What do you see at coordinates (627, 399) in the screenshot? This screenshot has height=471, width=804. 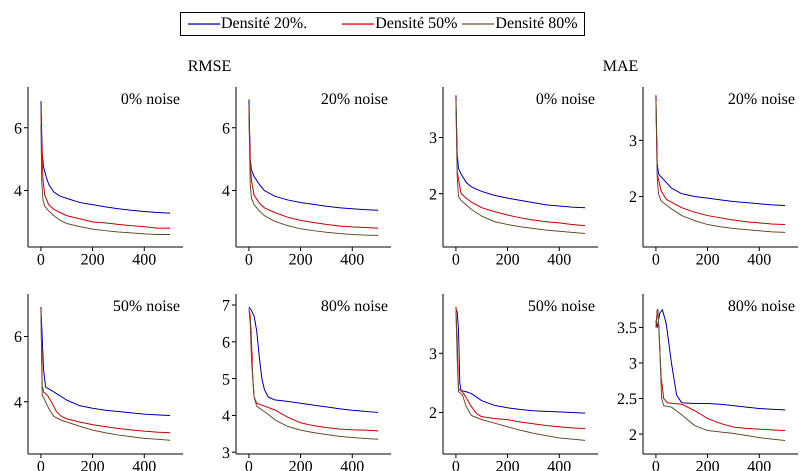 I see `y-tick-label: 2.5` at bounding box center [627, 399].